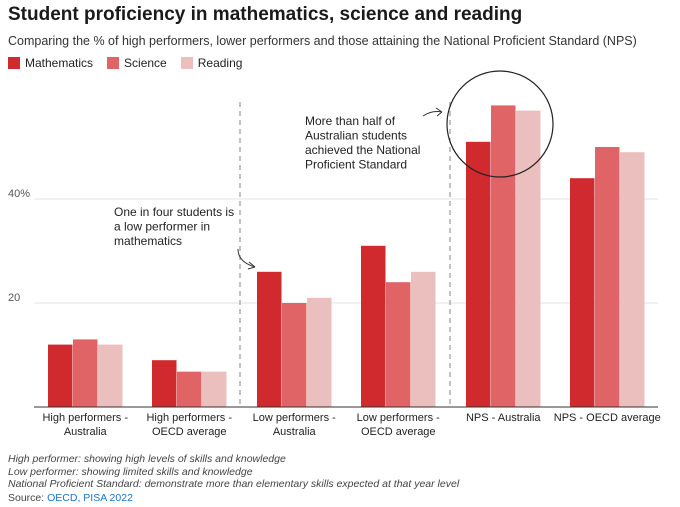 The height and width of the screenshot is (507, 680). I want to click on annotation-nps-arrowhead, so click(439, 112).